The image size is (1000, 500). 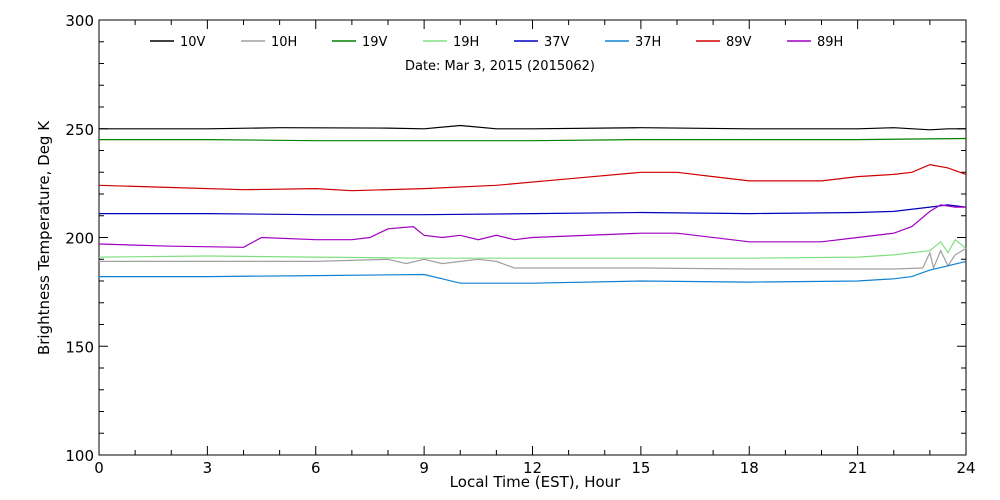 What do you see at coordinates (830, 42) in the screenshot?
I see `legend-label-89h: 89H` at bounding box center [830, 42].